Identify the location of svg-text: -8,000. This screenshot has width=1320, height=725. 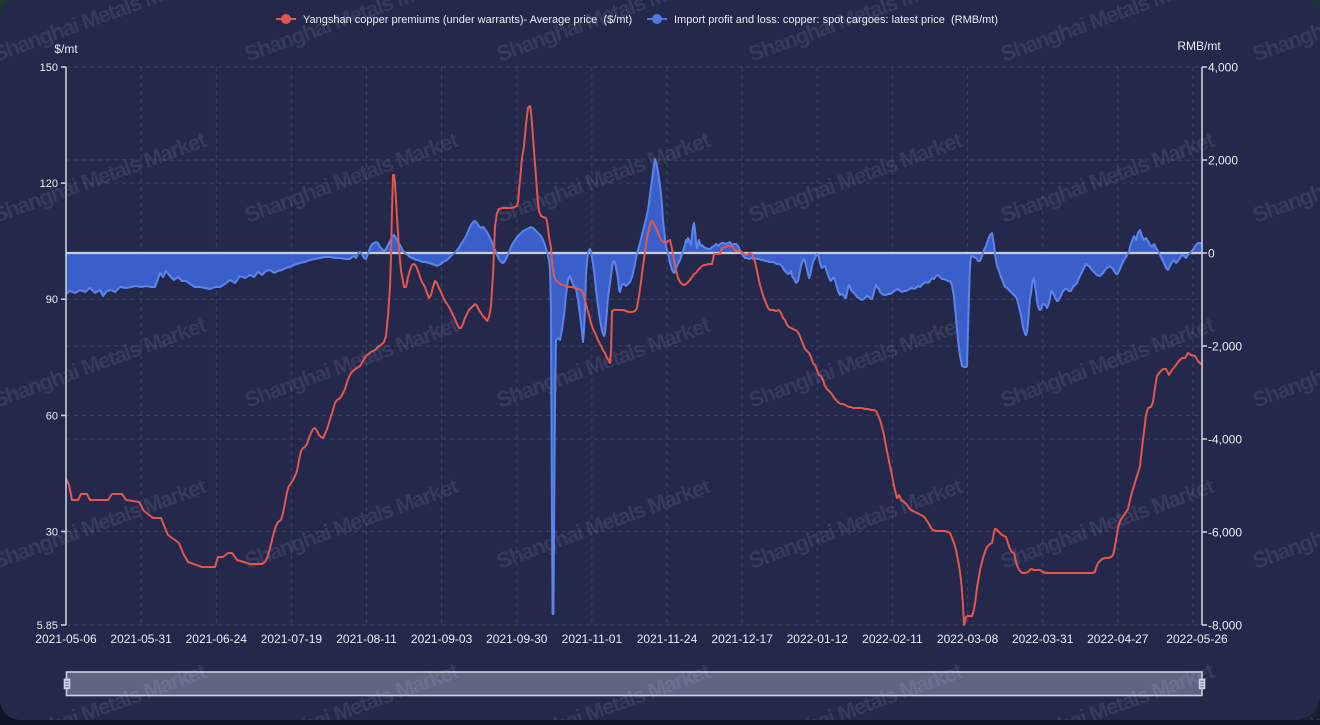
(1225, 626).